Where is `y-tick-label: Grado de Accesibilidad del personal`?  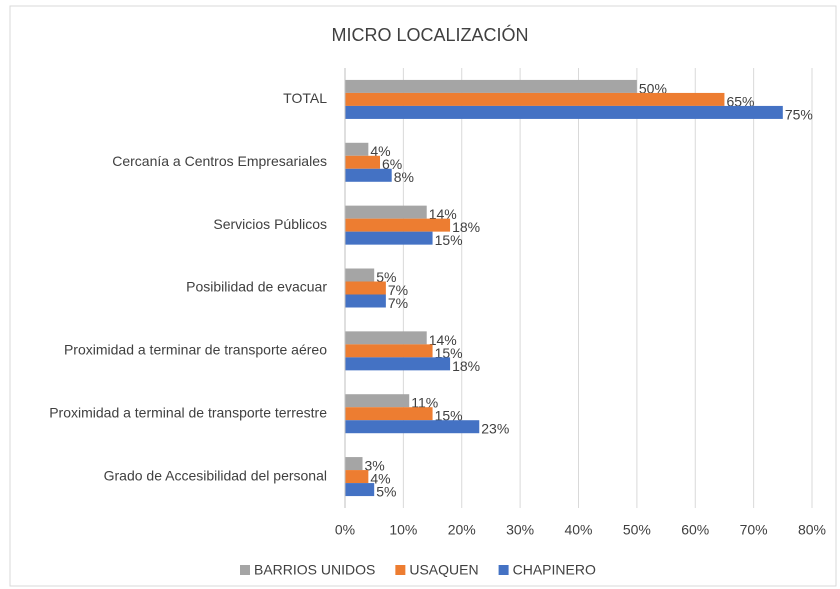
y-tick-label: Grado de Accesibilidad del personal is located at coordinates (215, 475).